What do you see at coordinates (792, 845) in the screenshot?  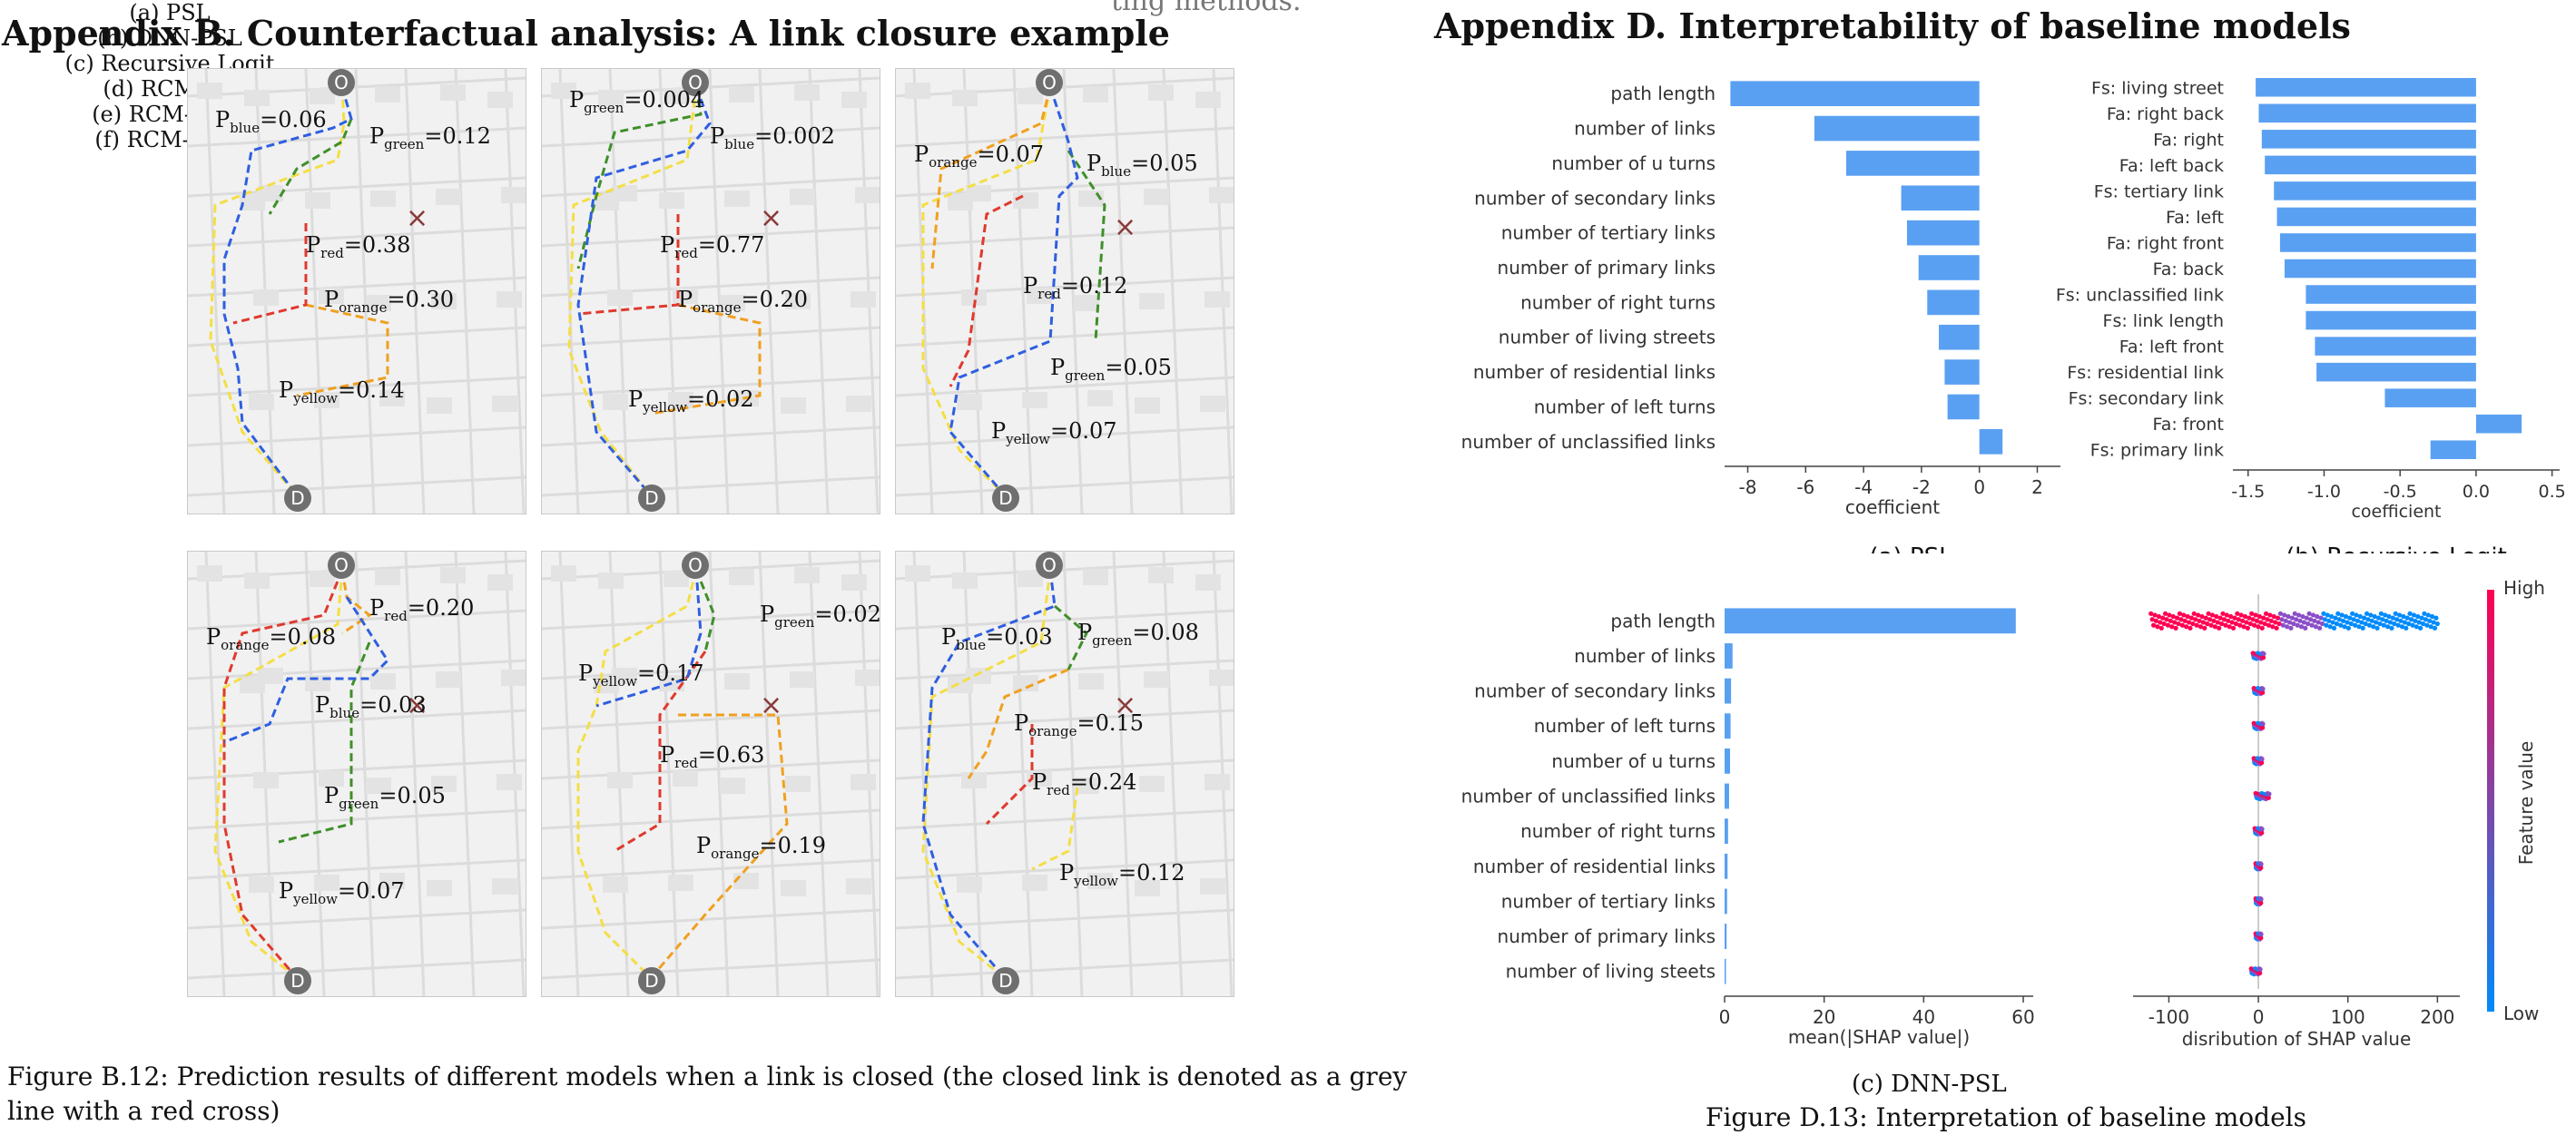 I see `prob-value: =0.19` at bounding box center [792, 845].